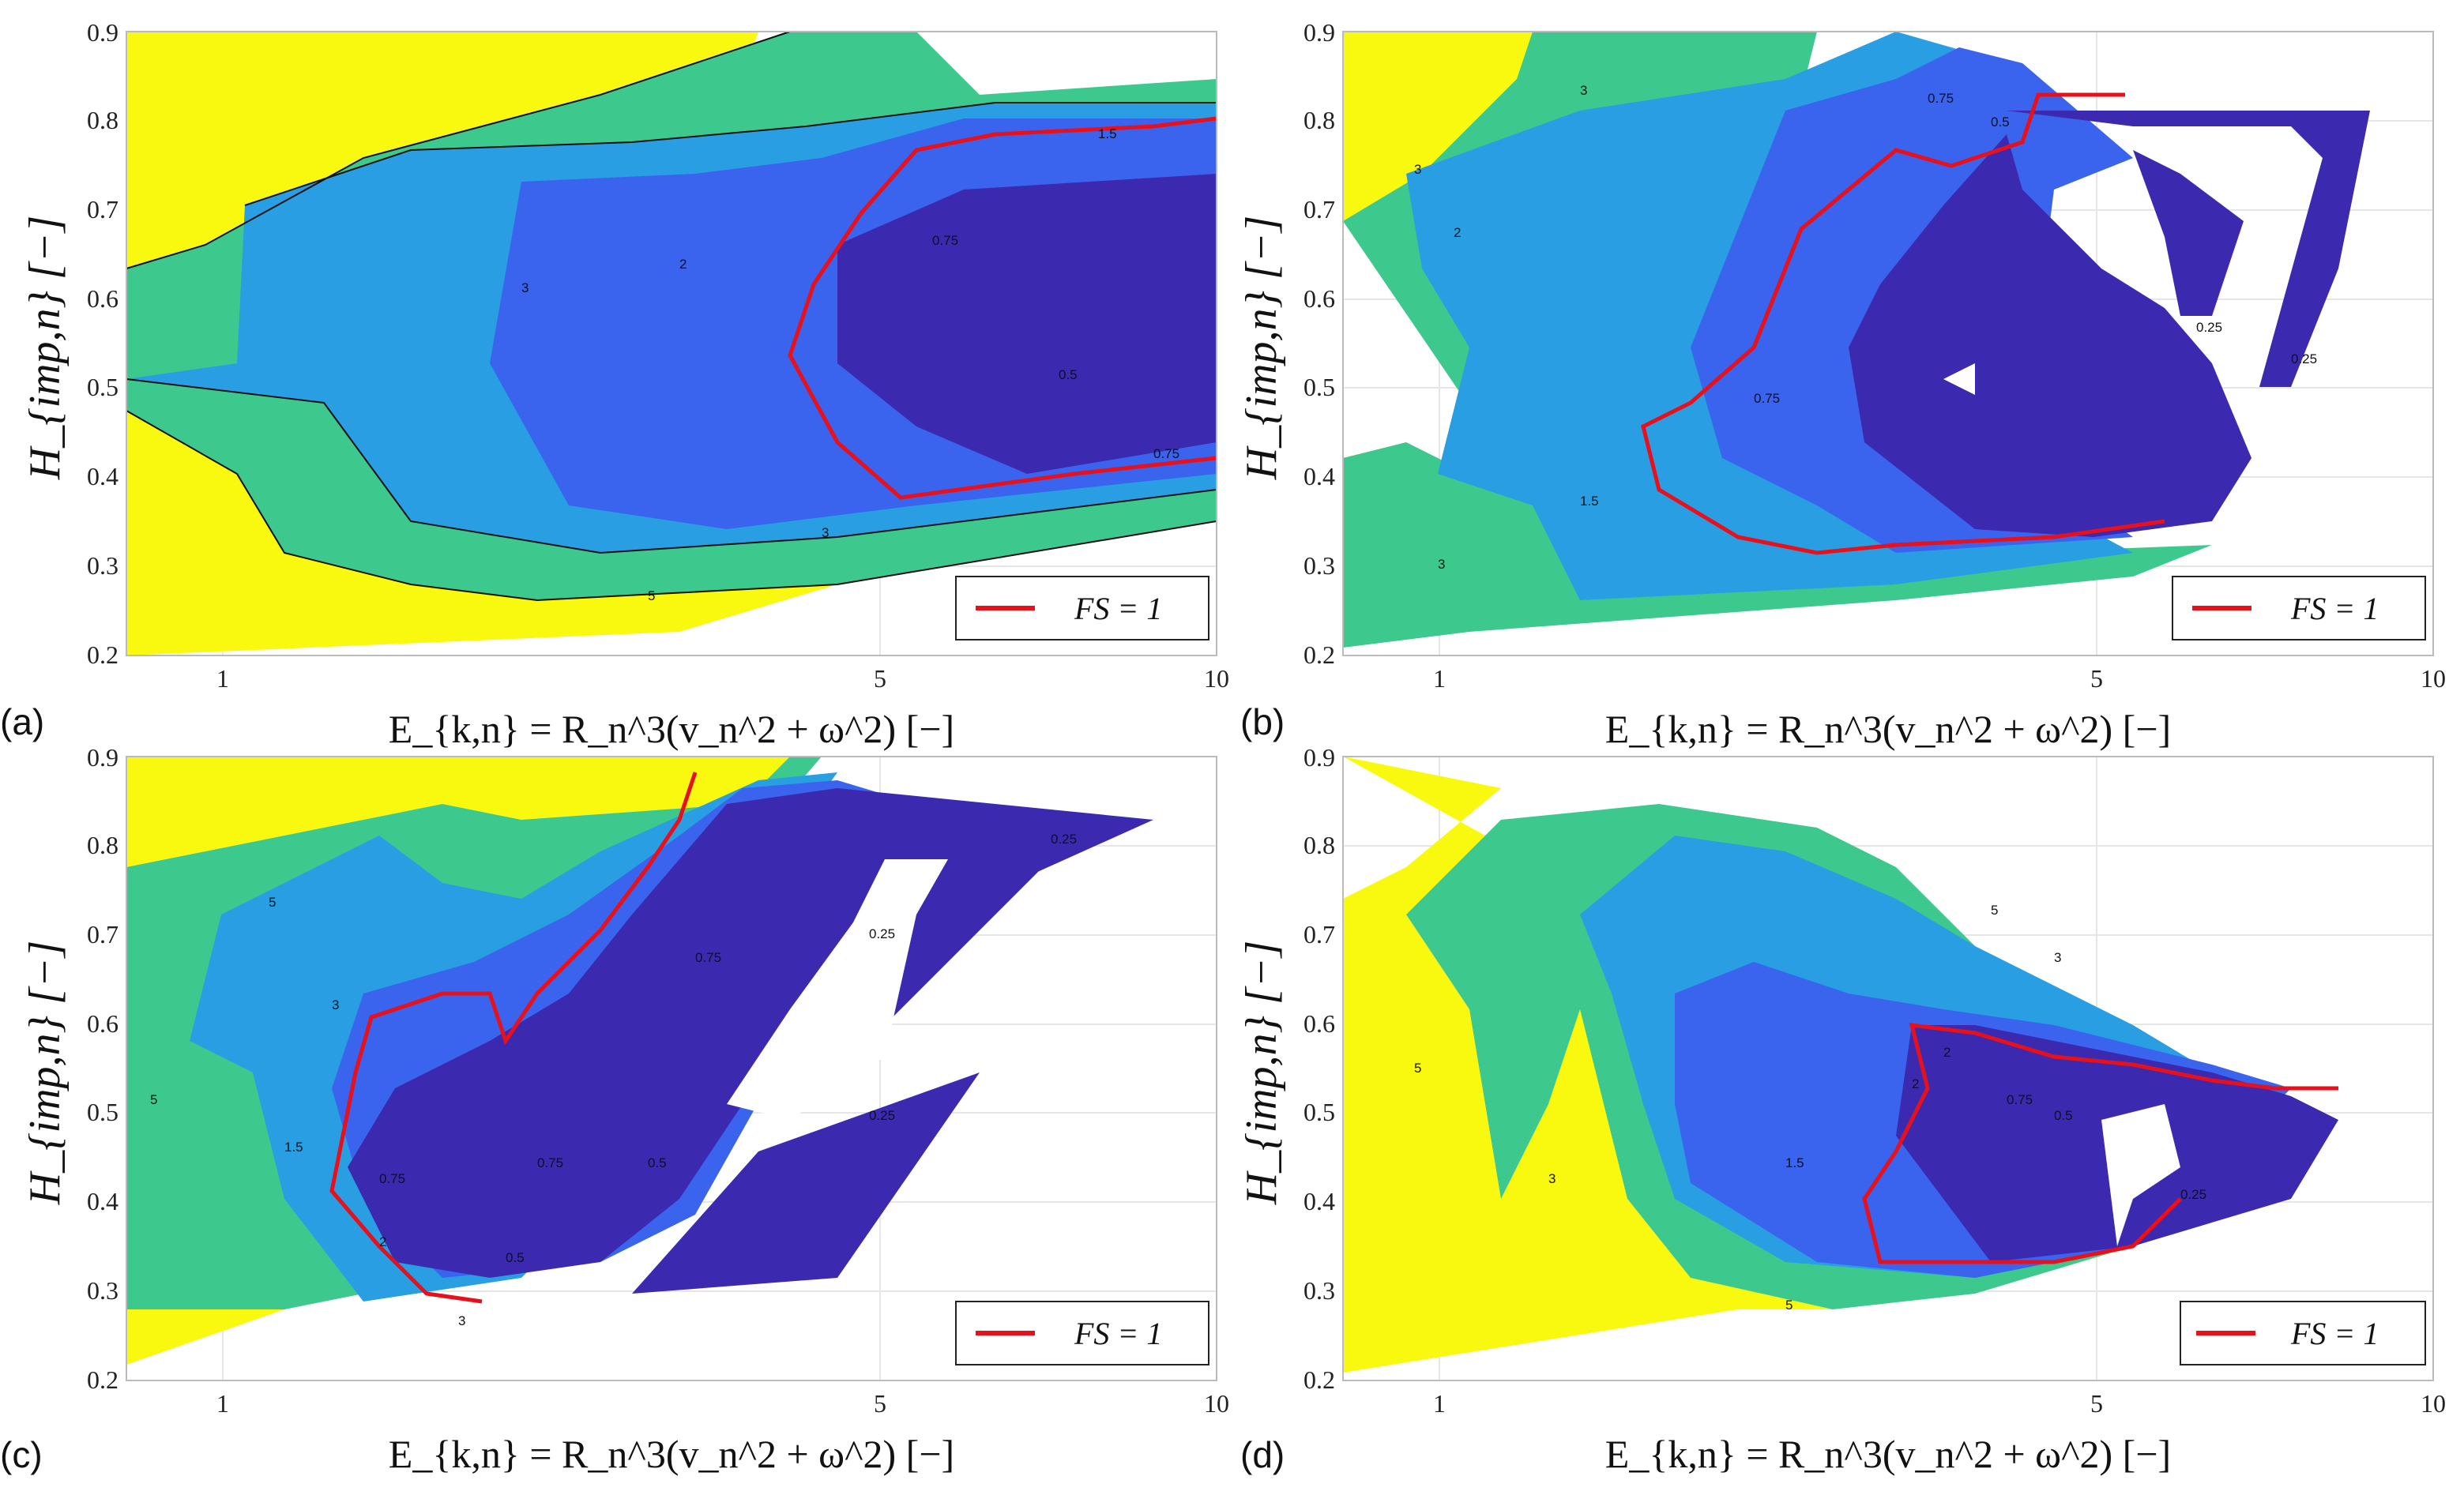 The height and width of the screenshot is (1495, 2464). What do you see at coordinates (205, 1337) in the screenshot?
I see `region-yellow` at bounding box center [205, 1337].